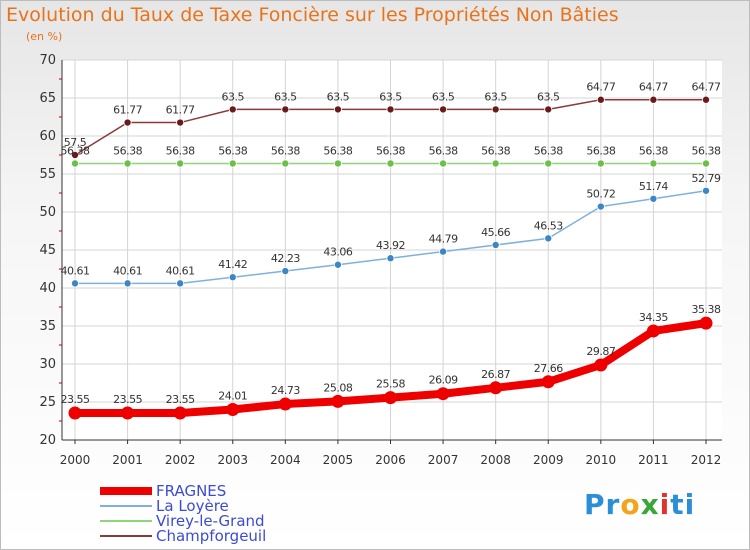 This screenshot has height=550, width=750. What do you see at coordinates (548, 460) in the screenshot?
I see `x-tick-label: 2009` at bounding box center [548, 460].